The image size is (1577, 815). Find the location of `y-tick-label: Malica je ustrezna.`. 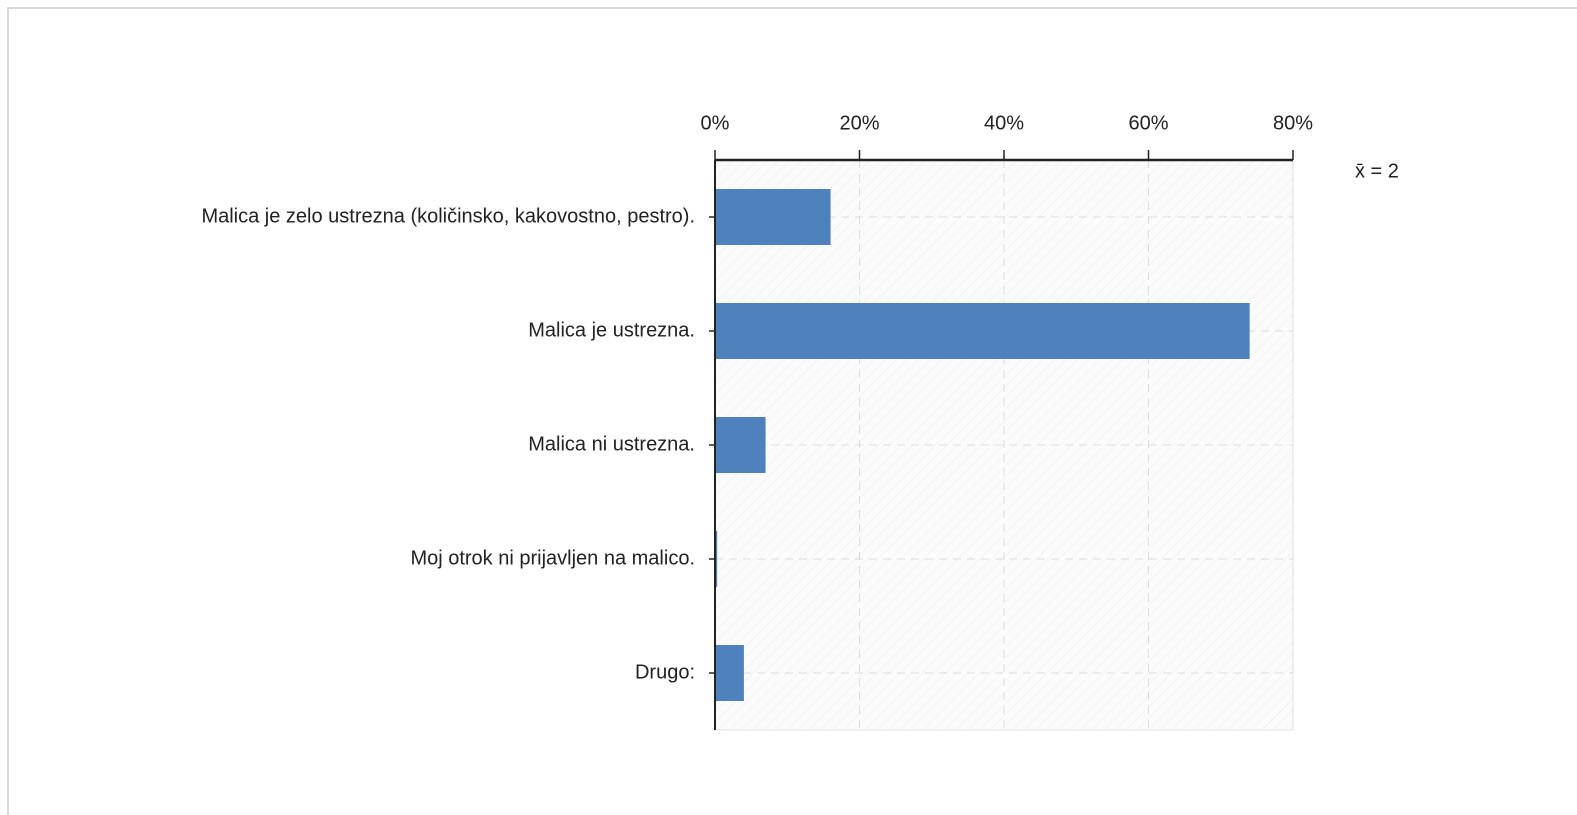

y-tick-label: Malica je ustrezna. is located at coordinates (611, 330).